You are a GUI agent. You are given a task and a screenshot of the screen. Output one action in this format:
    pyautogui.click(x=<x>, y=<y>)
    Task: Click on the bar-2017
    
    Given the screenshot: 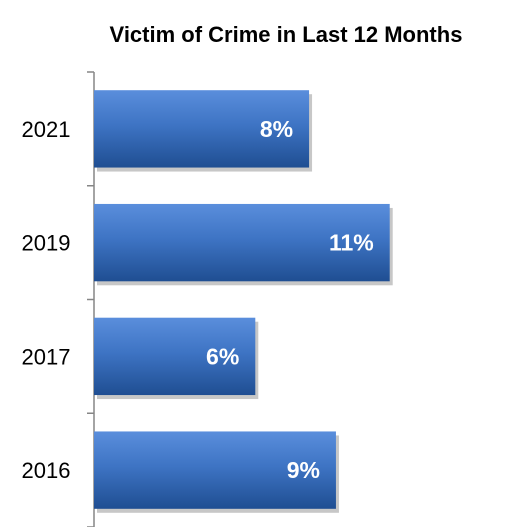 What is the action you would take?
    pyautogui.click(x=175, y=356)
    